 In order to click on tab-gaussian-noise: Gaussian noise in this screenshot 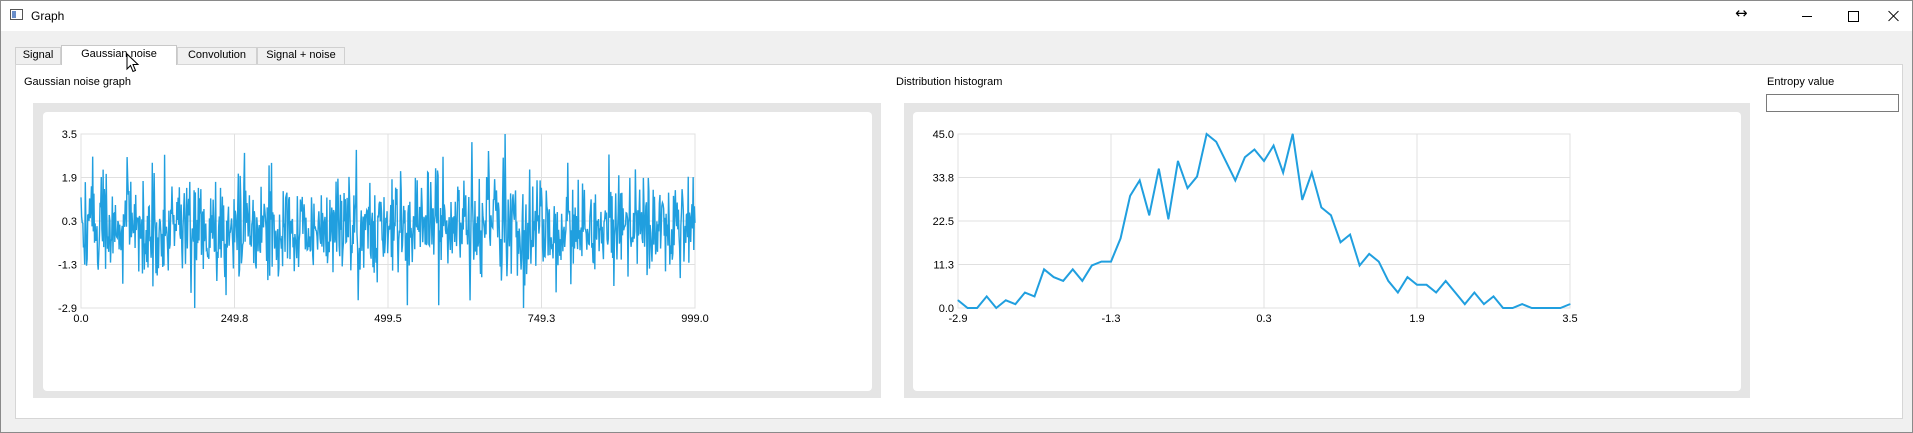, I will do `click(119, 55)`.